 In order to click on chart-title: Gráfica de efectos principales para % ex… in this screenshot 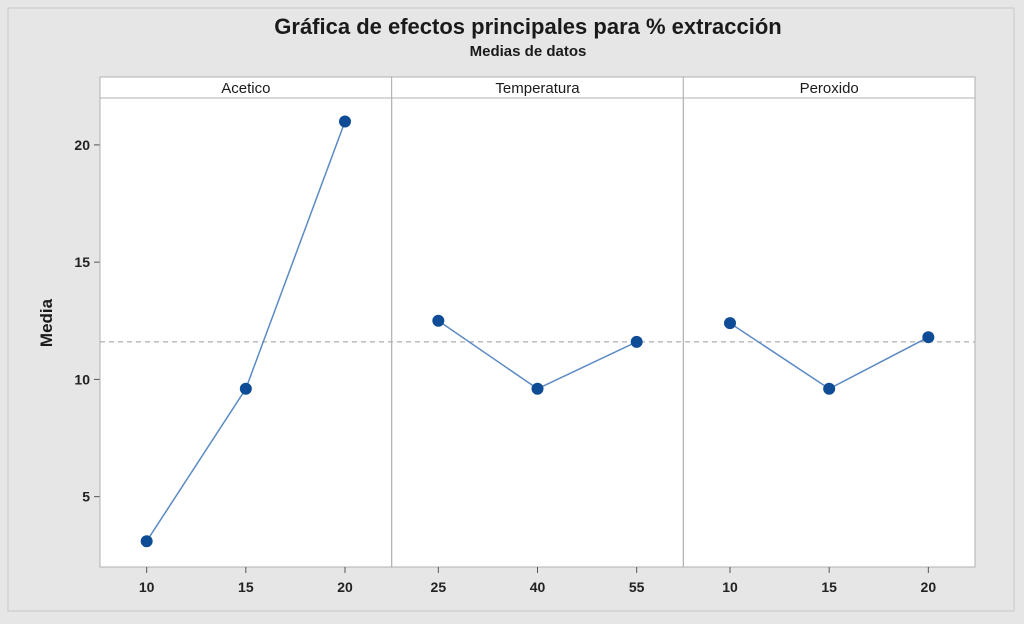, I will do `click(527, 26)`.